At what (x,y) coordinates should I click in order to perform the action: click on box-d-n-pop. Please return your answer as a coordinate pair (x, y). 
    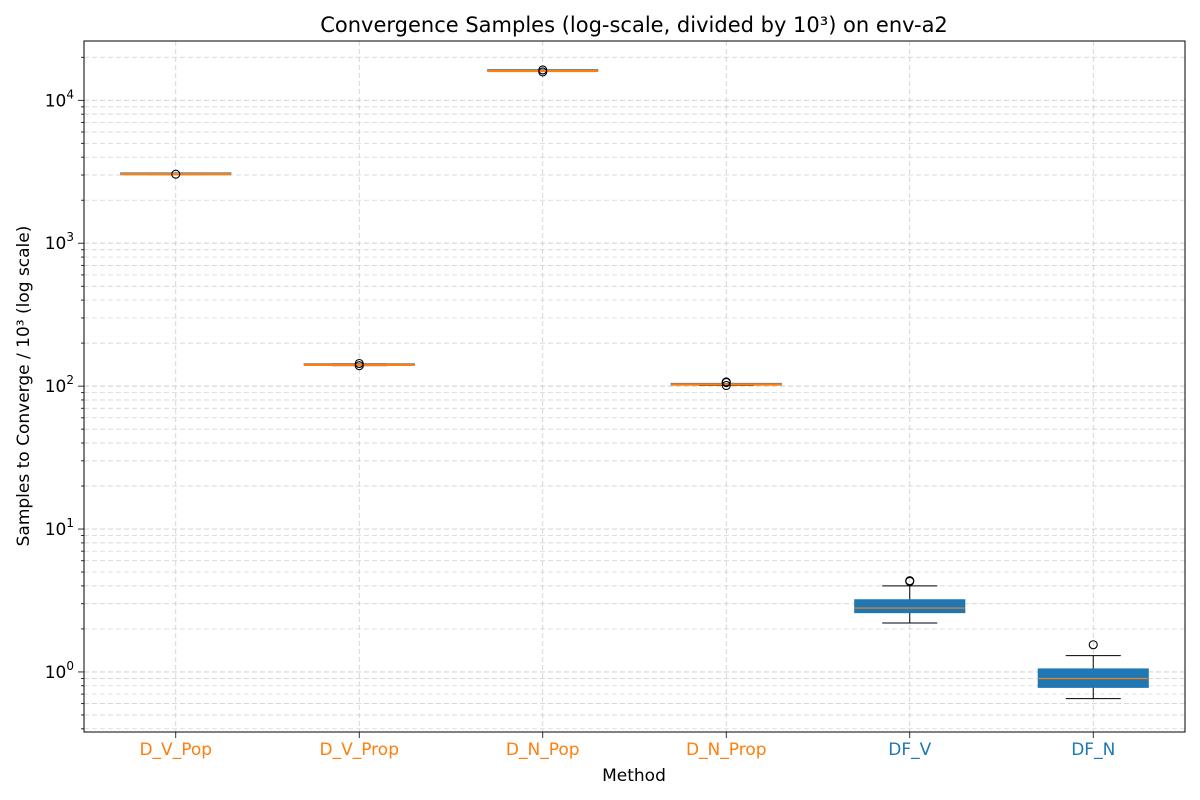
    Looking at the image, I should click on (543, 71).